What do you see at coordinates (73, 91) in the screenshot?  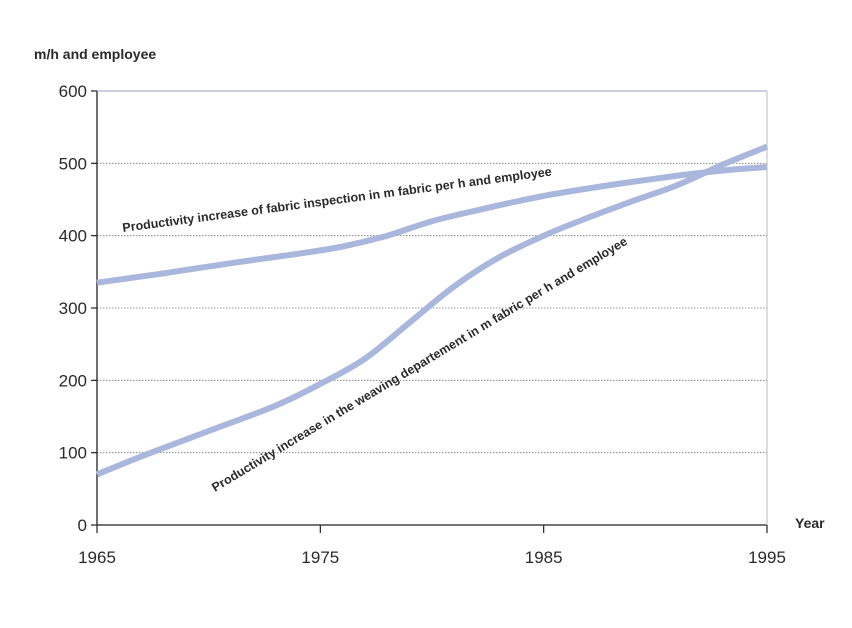 I see `y-tick-label-600: 600` at bounding box center [73, 91].